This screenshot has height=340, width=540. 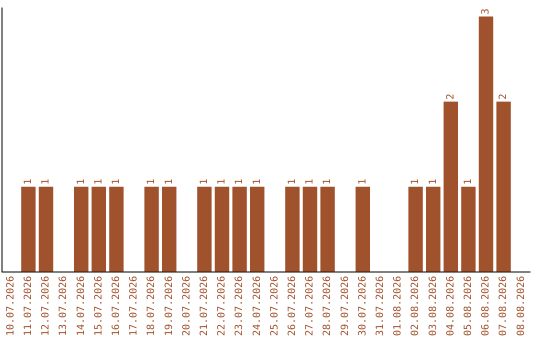 I want to click on x-tick-label: 19.07.2026, so click(x=169, y=306).